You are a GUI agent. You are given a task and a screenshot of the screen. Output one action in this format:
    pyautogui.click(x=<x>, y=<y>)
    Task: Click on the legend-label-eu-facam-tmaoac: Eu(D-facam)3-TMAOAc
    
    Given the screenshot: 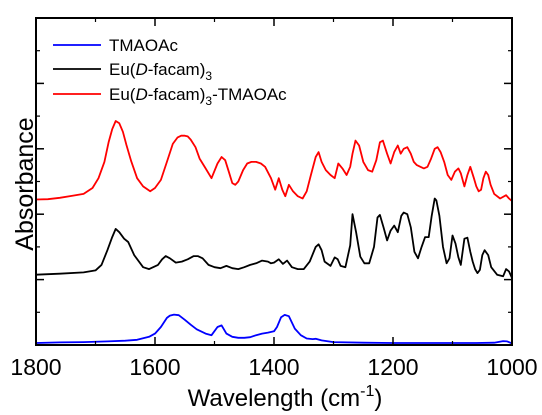 What is the action you would take?
    pyautogui.click(x=198, y=96)
    